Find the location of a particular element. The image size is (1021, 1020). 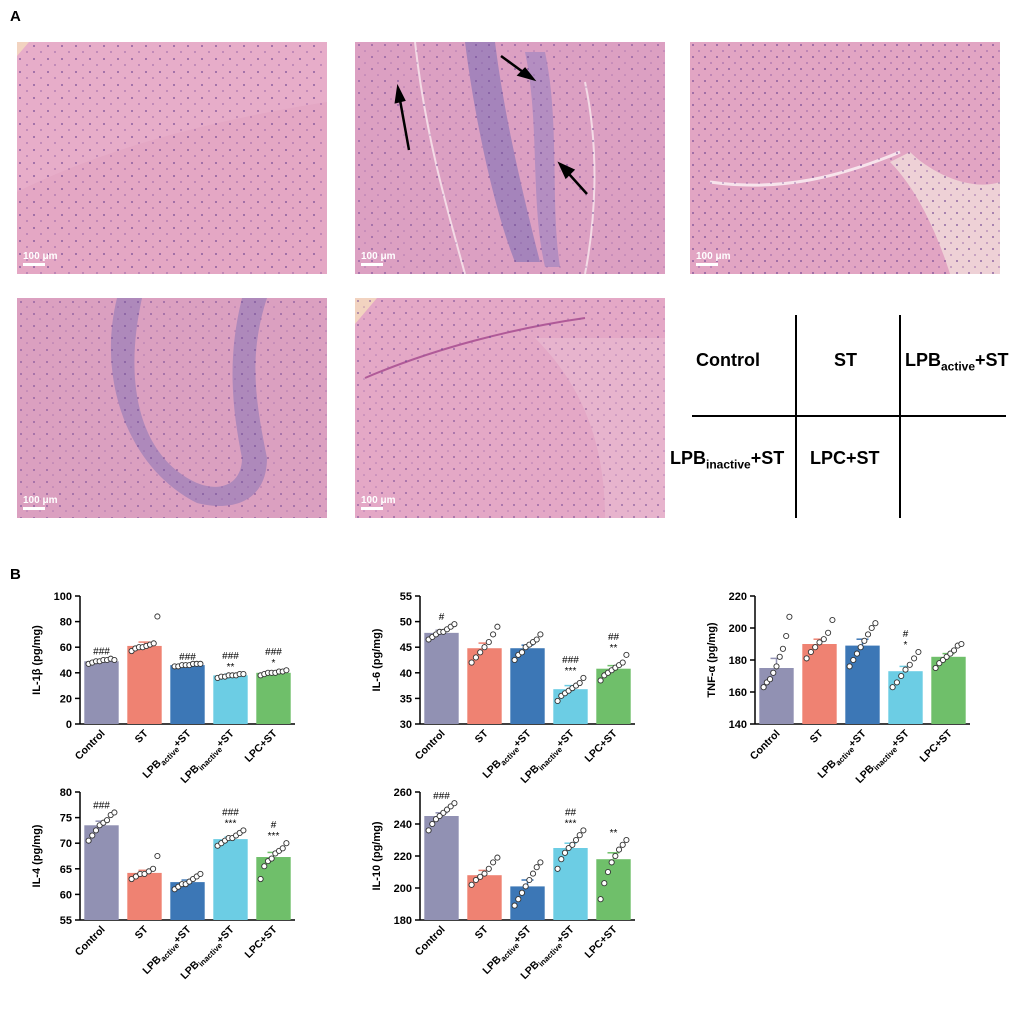

scale-bar: 100 μm is located at coordinates (40, 502).